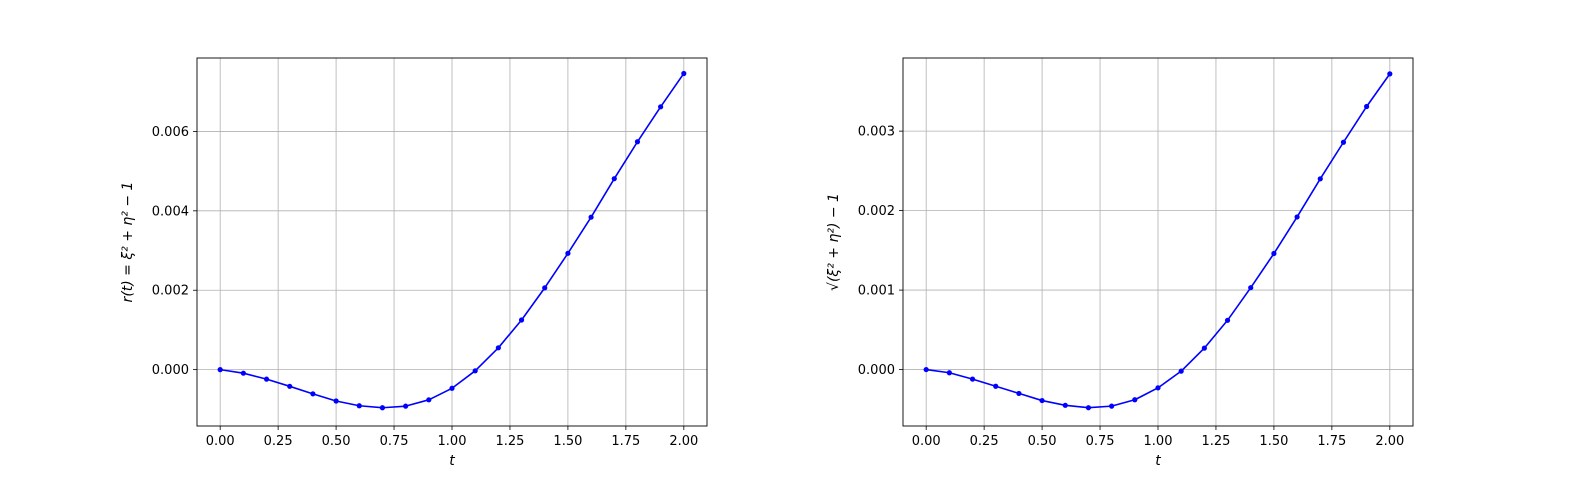  I want to click on y-tick-label: 0.003, so click(876, 132).